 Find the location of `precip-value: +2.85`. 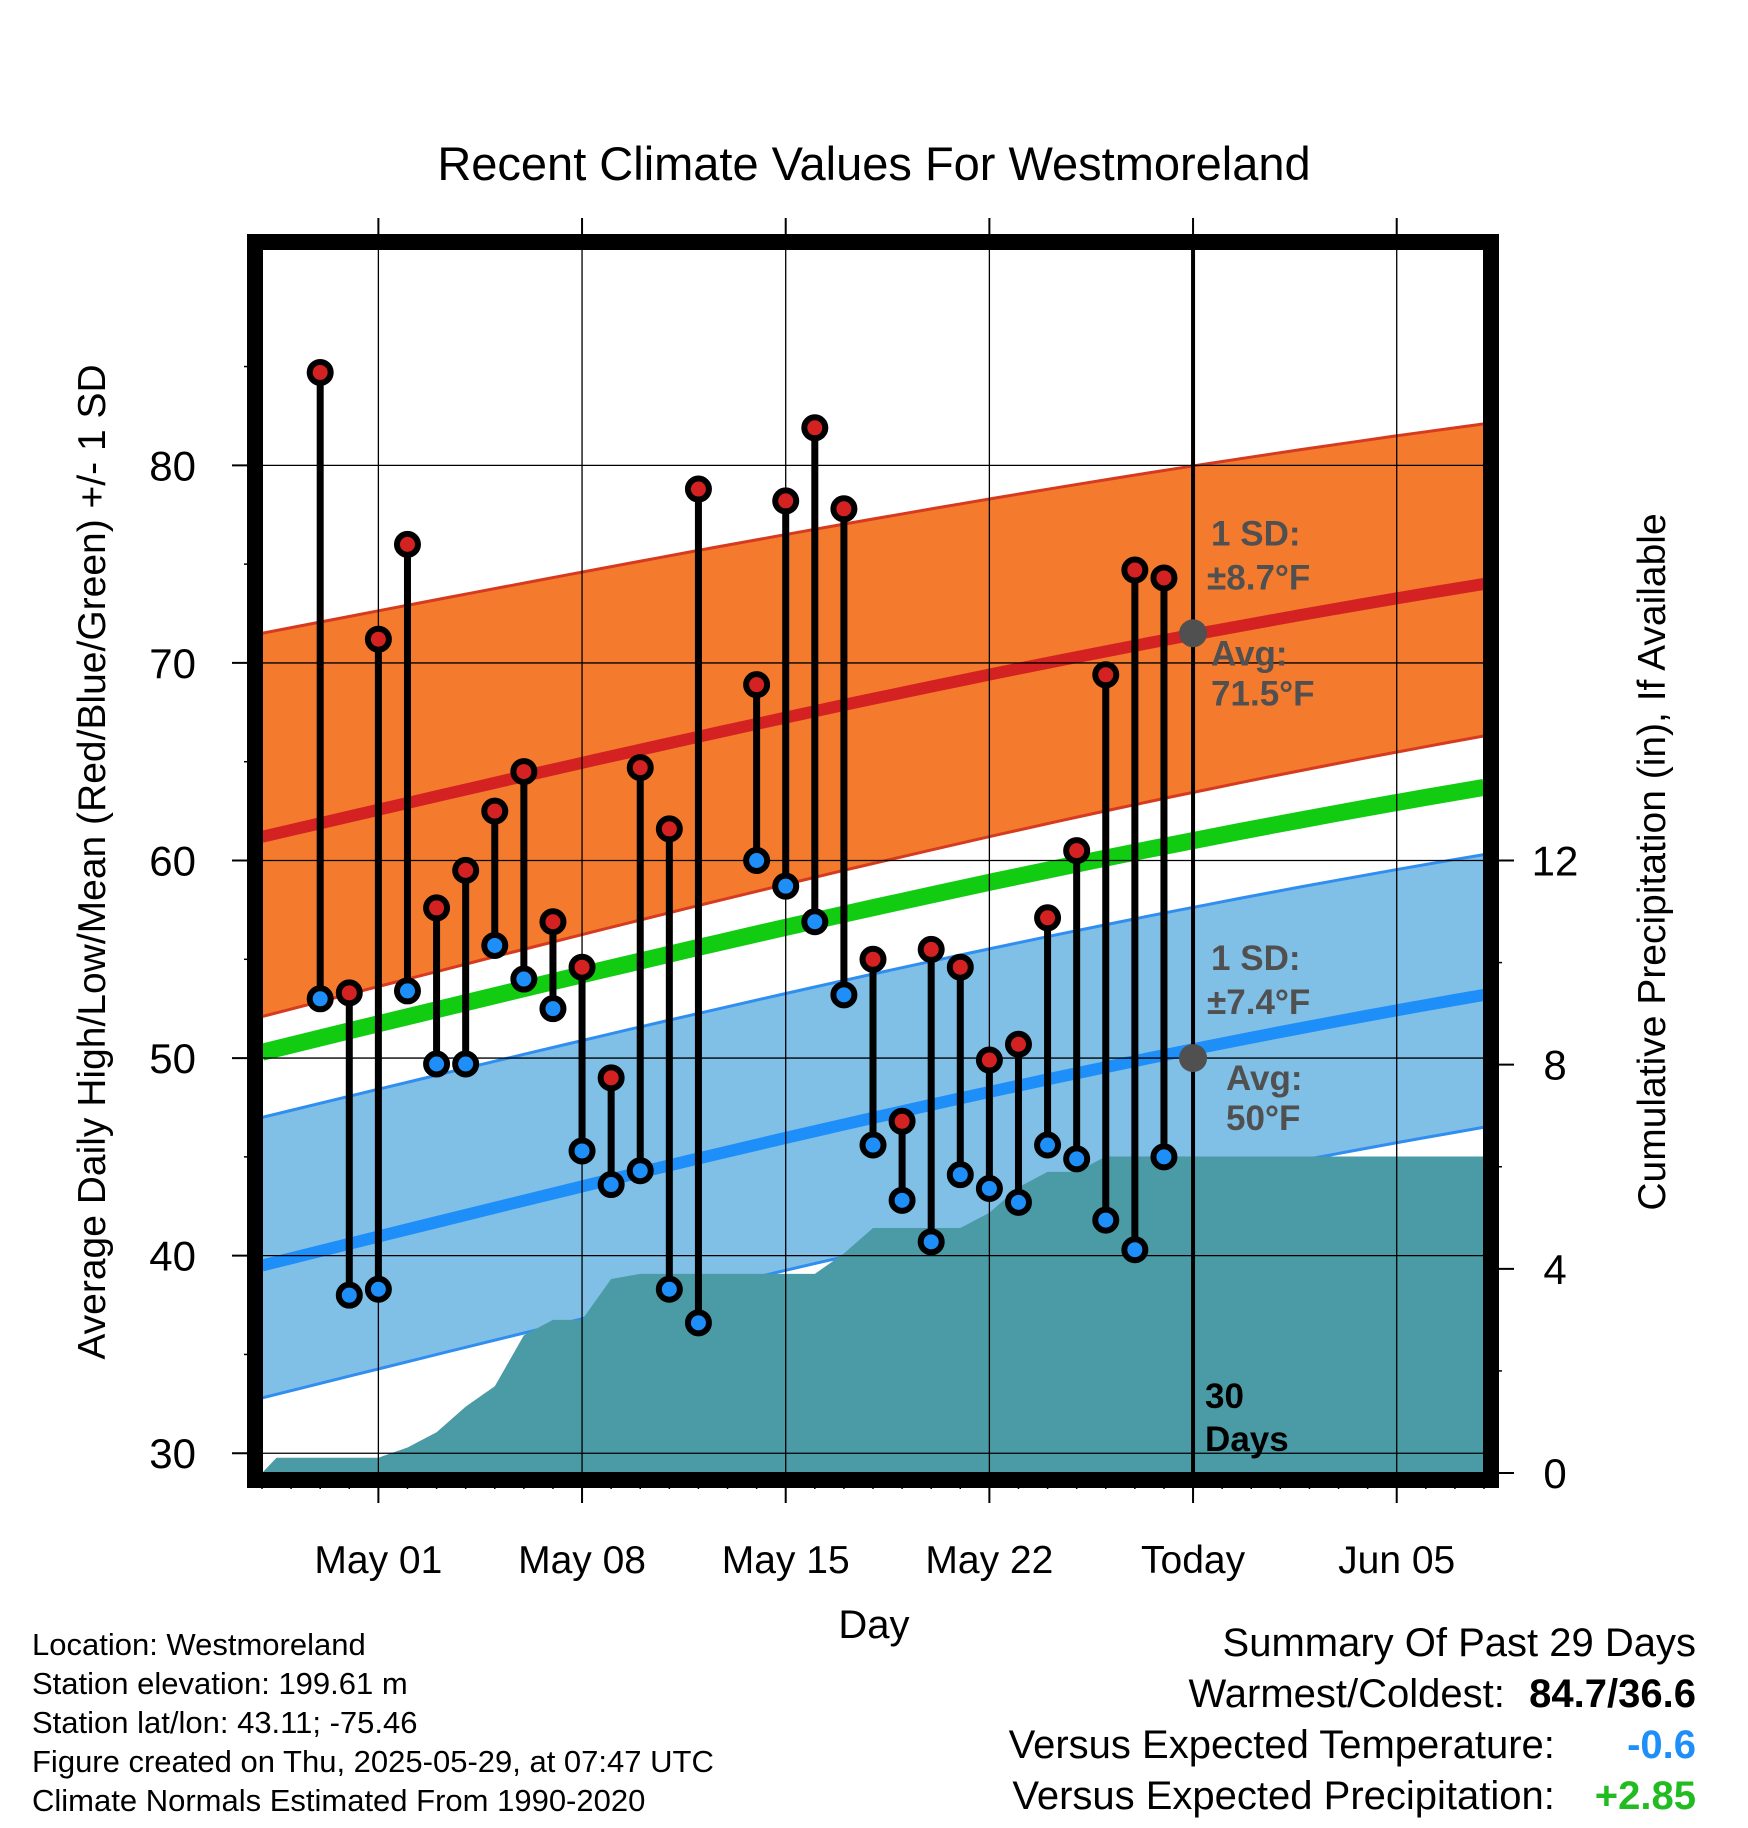

precip-value: +2.85 is located at coordinates (1645, 1796).